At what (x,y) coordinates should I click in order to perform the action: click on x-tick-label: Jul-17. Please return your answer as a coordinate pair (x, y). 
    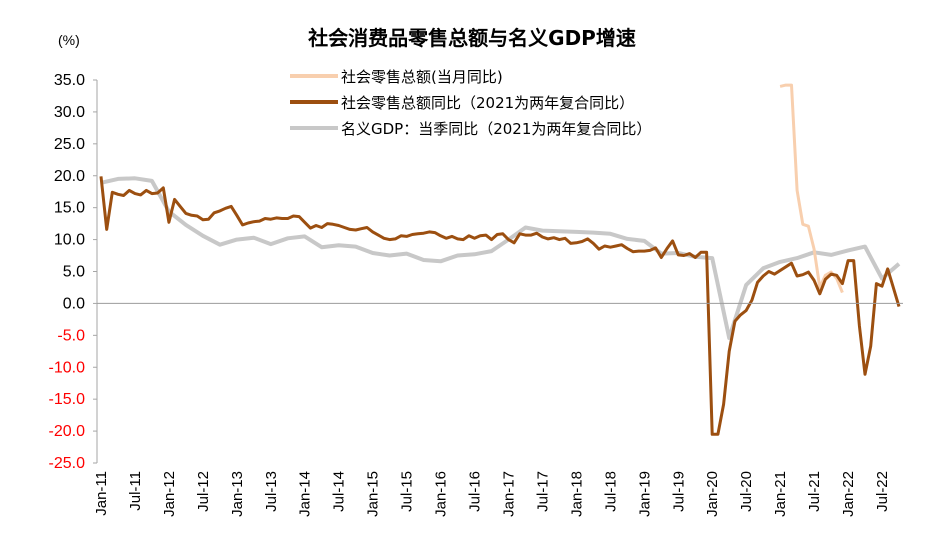
    Looking at the image, I should click on (542, 491).